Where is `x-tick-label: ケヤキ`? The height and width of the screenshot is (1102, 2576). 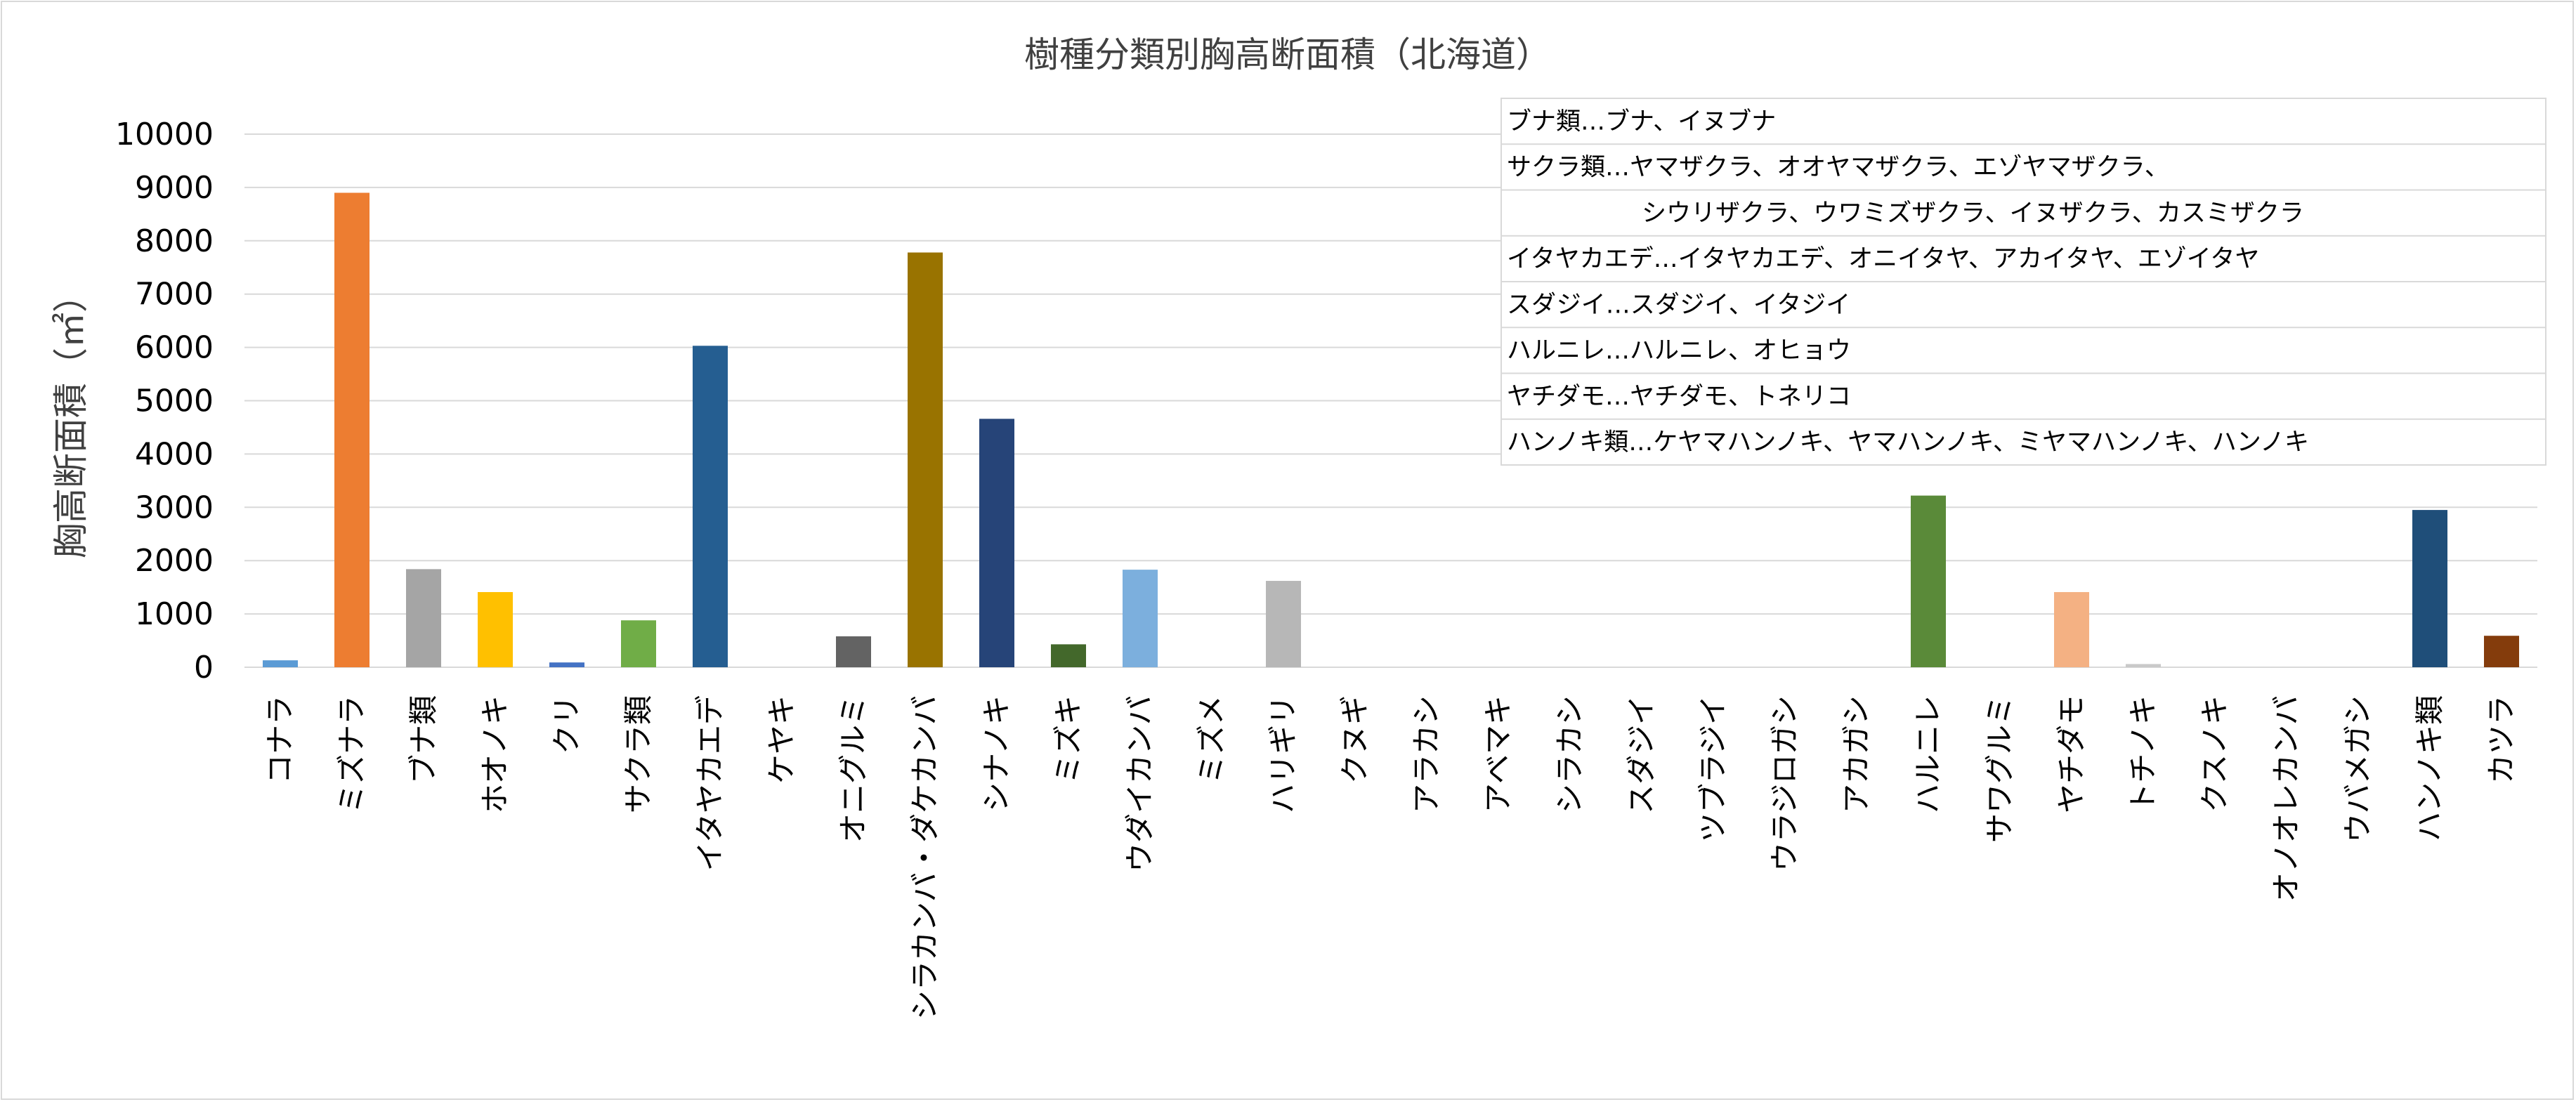 x-tick-label: ケヤキ is located at coordinates (781, 740).